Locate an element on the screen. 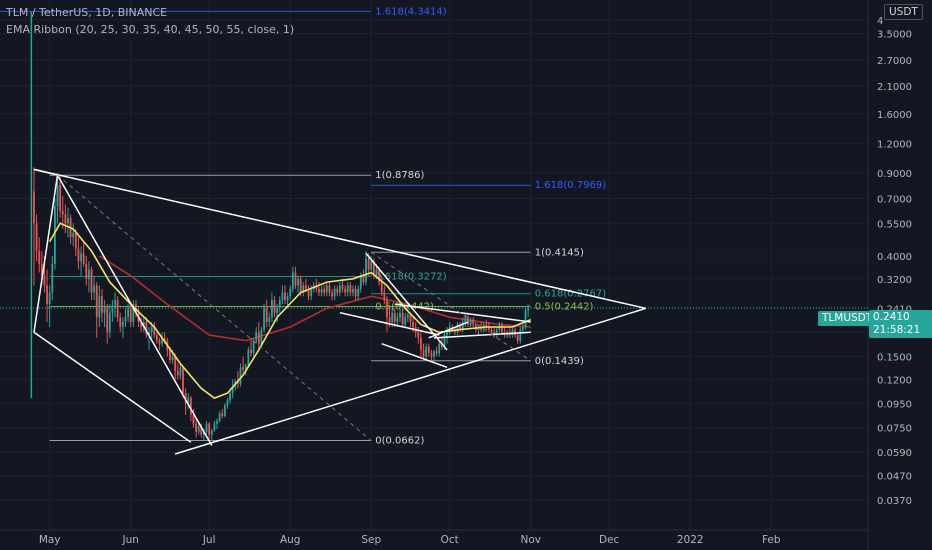 Image resolution: width=932 pixels, height=550 pixels. price-tick-label: 0.0590 is located at coordinates (894, 453).